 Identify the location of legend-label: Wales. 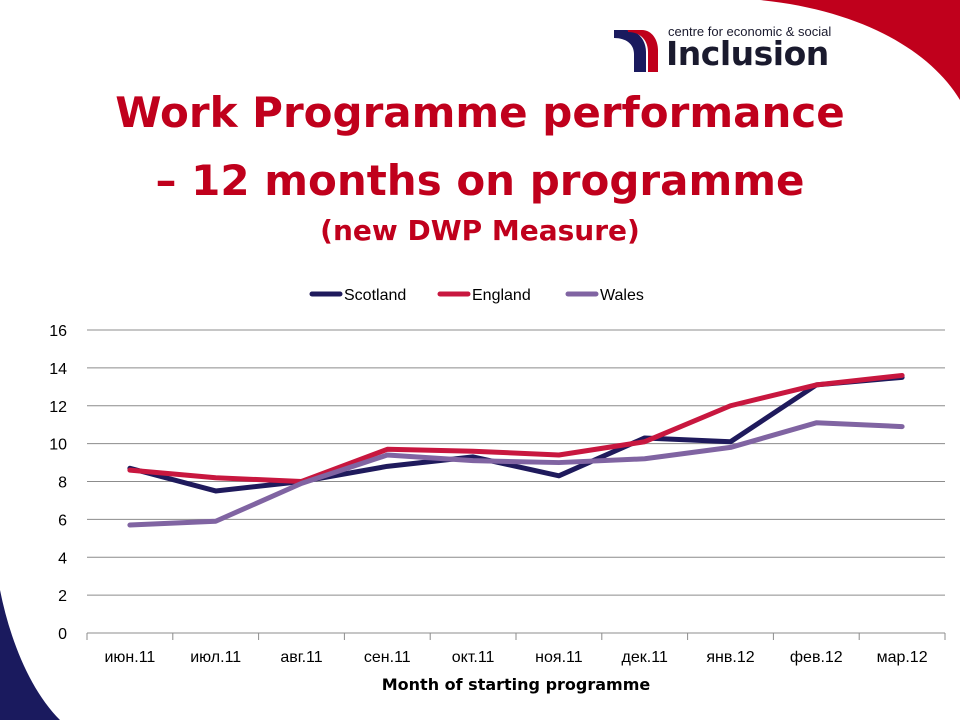
(622, 295).